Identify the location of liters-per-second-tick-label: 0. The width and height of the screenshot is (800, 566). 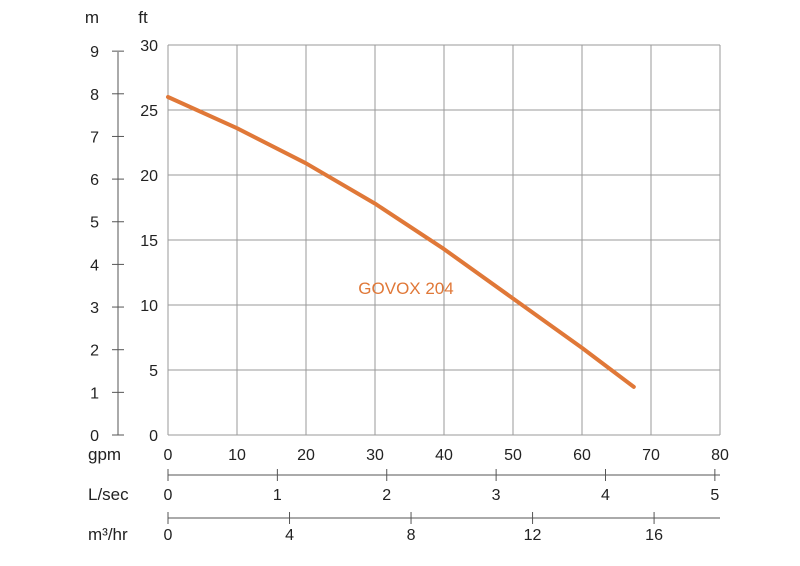
(168, 495).